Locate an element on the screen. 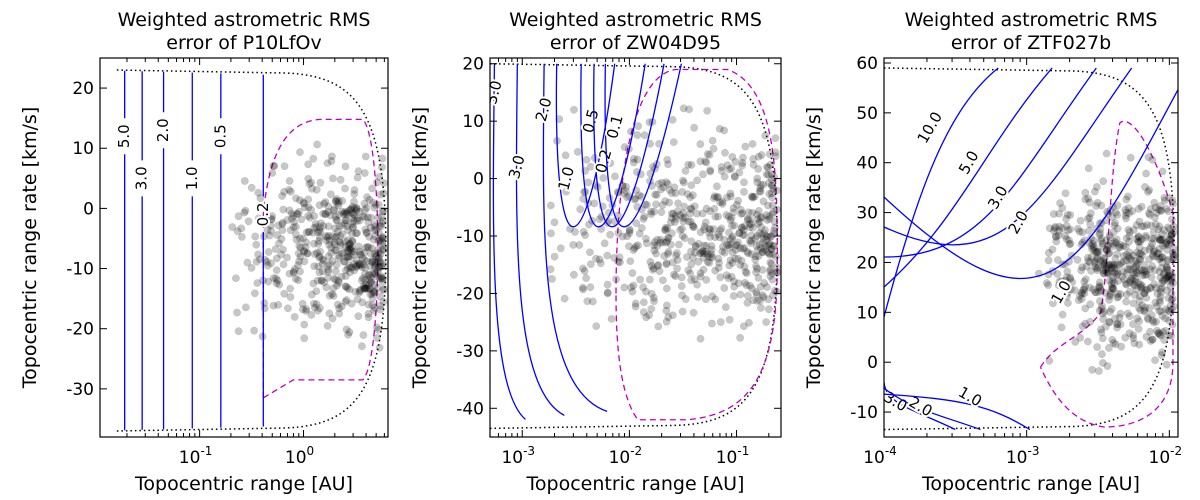 The image size is (1200, 500). contour-line-3.0 is located at coordinates (920, 406).